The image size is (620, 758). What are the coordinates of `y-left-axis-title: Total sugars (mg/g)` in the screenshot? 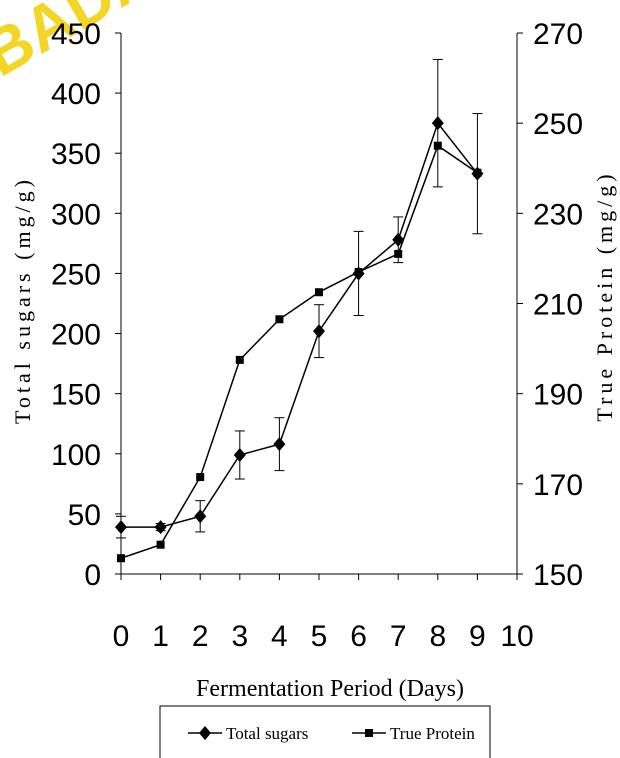 It's located at (22, 300).